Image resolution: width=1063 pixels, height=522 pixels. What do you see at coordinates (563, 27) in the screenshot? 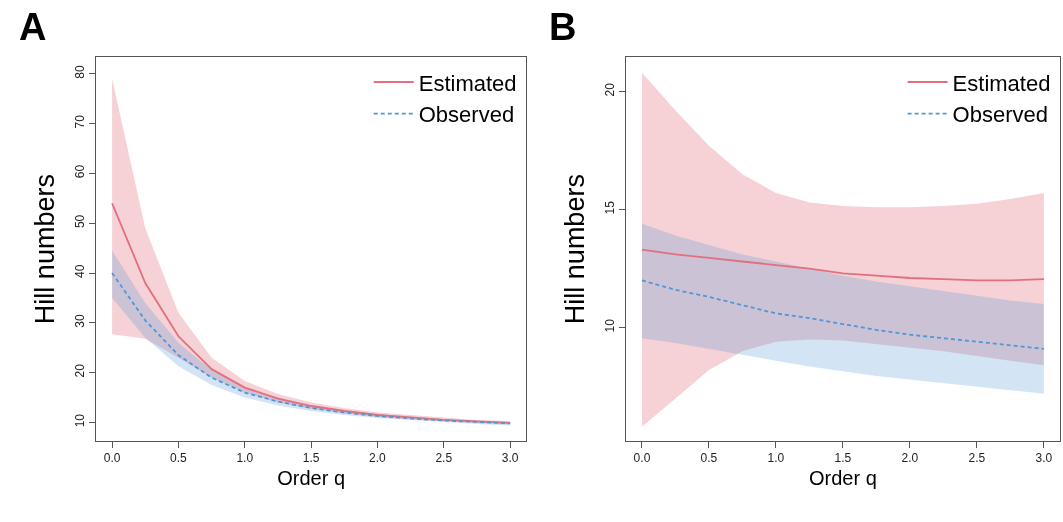
I see `chart-title: B` at bounding box center [563, 27].